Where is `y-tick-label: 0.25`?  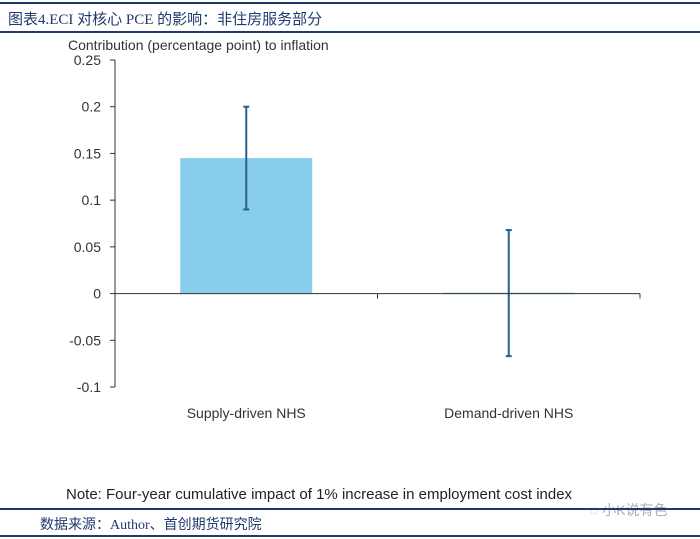 y-tick-label: 0.25 is located at coordinates (87, 60).